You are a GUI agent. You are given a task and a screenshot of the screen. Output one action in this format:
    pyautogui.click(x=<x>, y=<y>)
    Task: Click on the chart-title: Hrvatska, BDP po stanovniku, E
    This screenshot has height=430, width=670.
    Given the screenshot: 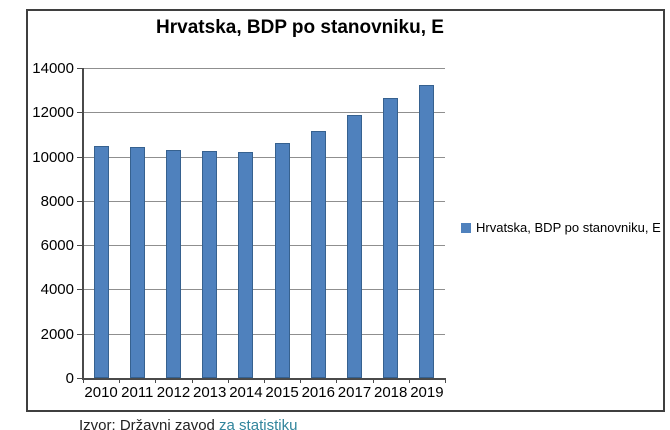 What is the action you would take?
    pyautogui.click(x=300, y=27)
    